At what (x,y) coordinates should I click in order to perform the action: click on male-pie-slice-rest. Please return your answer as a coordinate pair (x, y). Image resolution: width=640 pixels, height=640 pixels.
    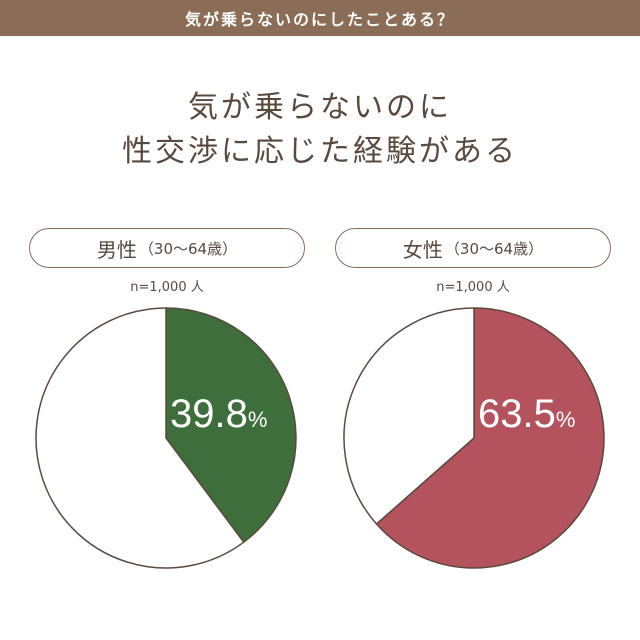
    Looking at the image, I should click on (140, 438).